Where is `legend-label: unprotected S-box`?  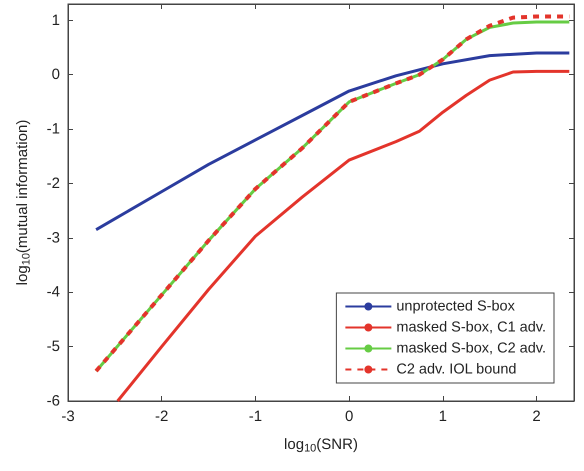 legend-label: unprotected S-box is located at coordinates (456, 306).